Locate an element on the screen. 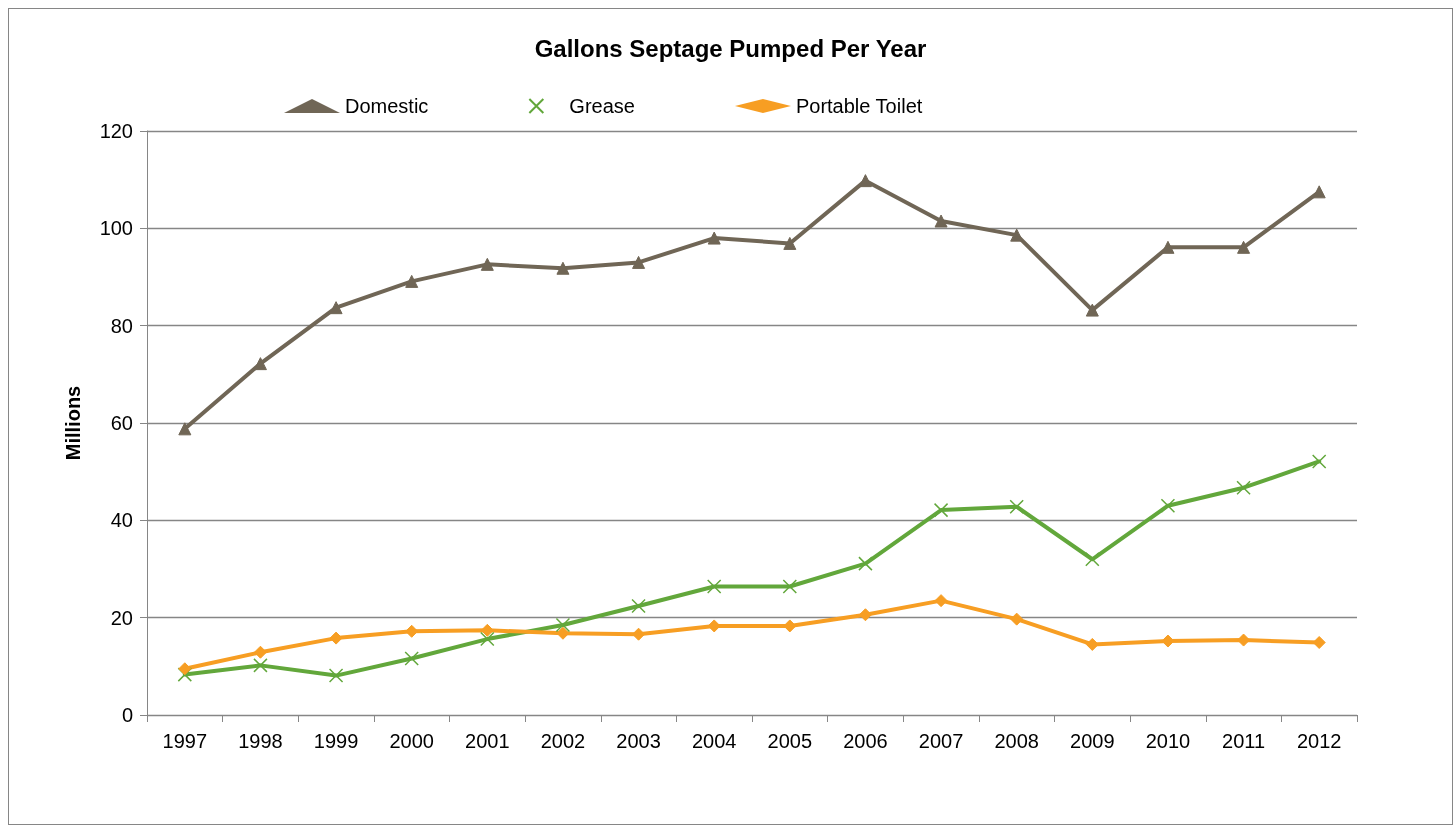 The width and height of the screenshot is (1453, 825). x-tick-label: 1997 is located at coordinates (185, 741).